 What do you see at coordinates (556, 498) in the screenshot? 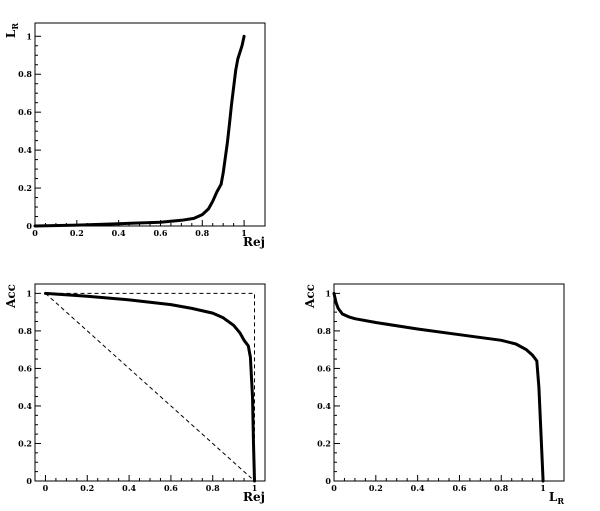
I see `x-axis-label: LR` at bounding box center [556, 498].